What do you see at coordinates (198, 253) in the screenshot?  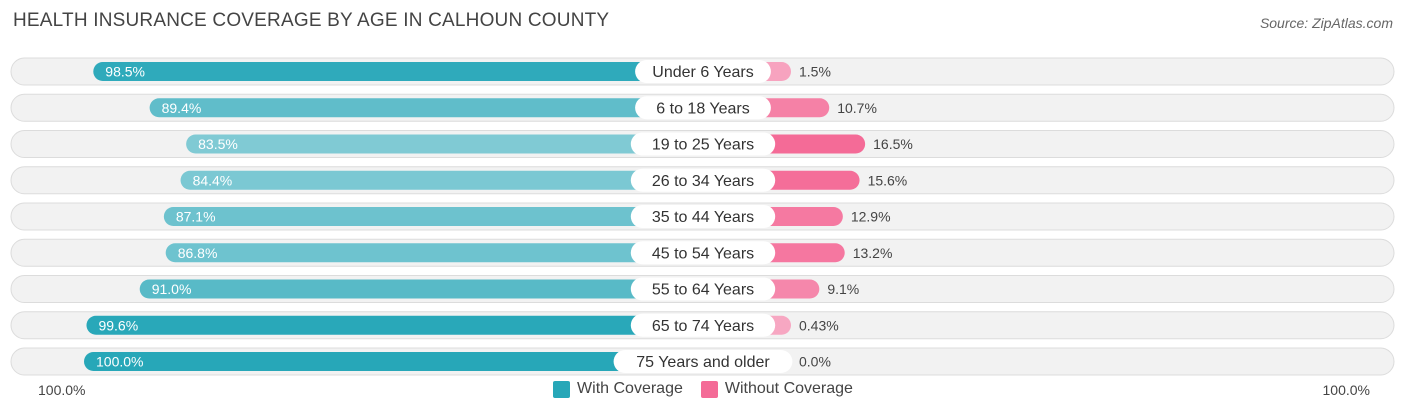 I see `value-label-with-coverage: 86.8%` at bounding box center [198, 253].